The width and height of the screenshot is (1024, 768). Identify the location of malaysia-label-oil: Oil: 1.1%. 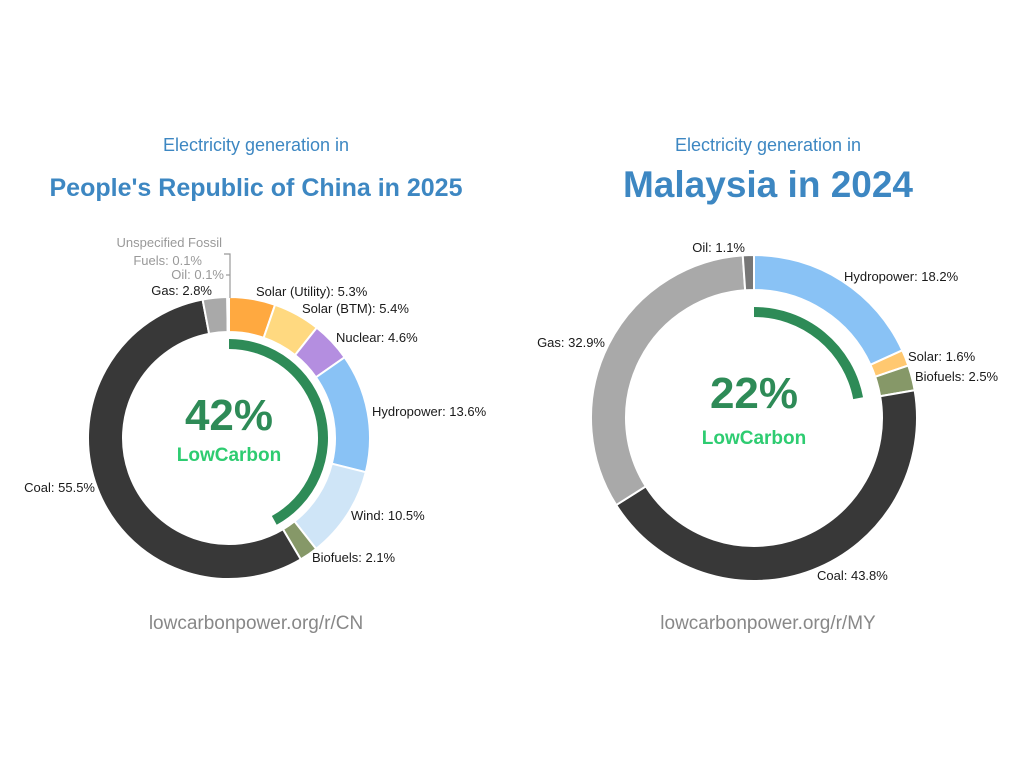
(718, 247).